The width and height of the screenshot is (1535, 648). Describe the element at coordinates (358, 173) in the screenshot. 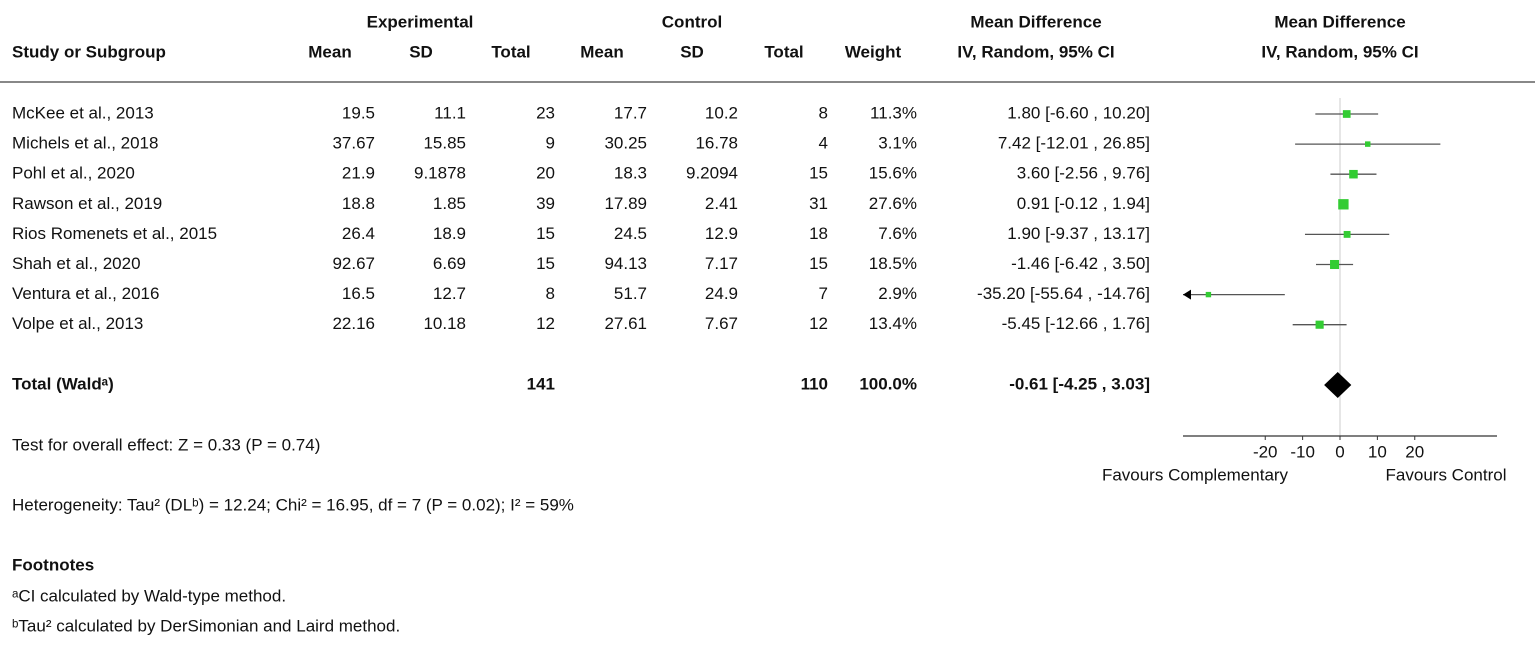

I see `table-cell: 21.9` at that location.